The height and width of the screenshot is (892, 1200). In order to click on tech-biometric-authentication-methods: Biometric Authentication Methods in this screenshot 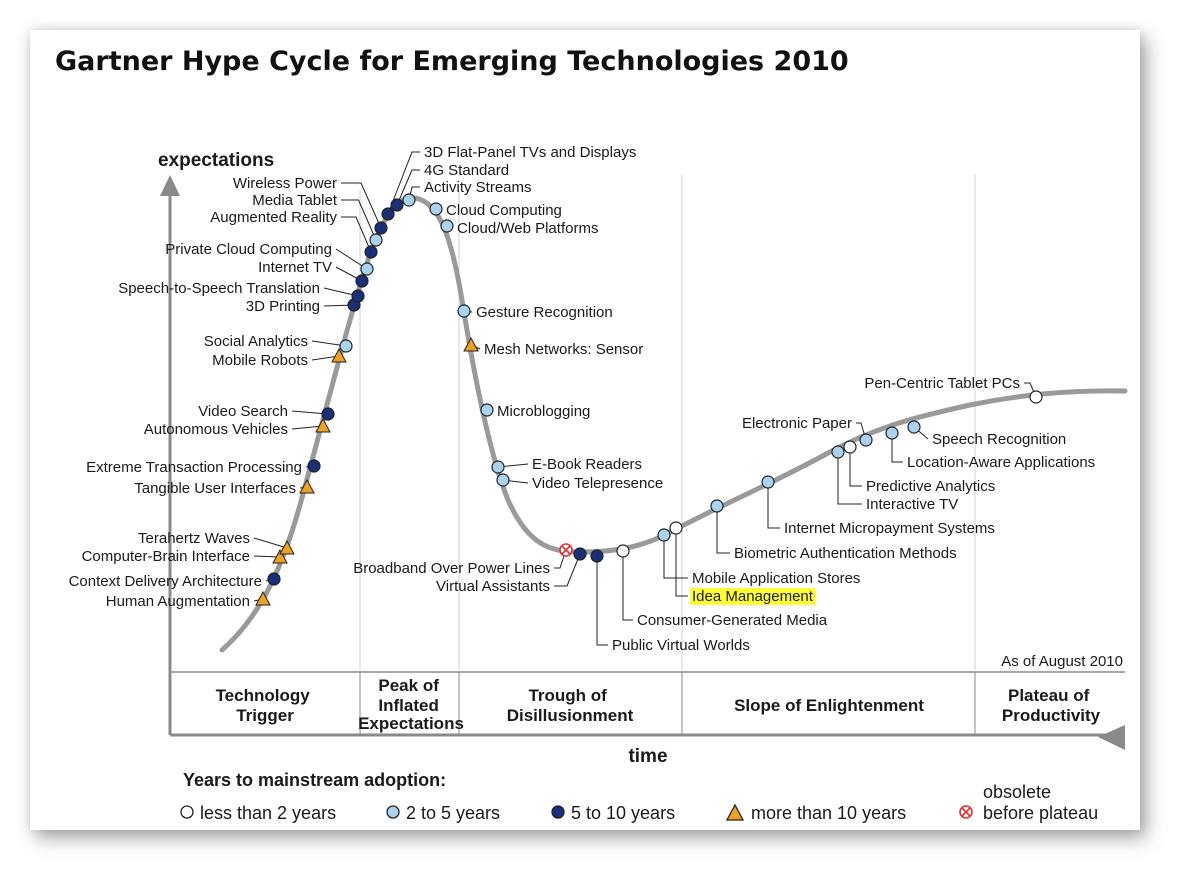, I will do `click(833, 530)`.